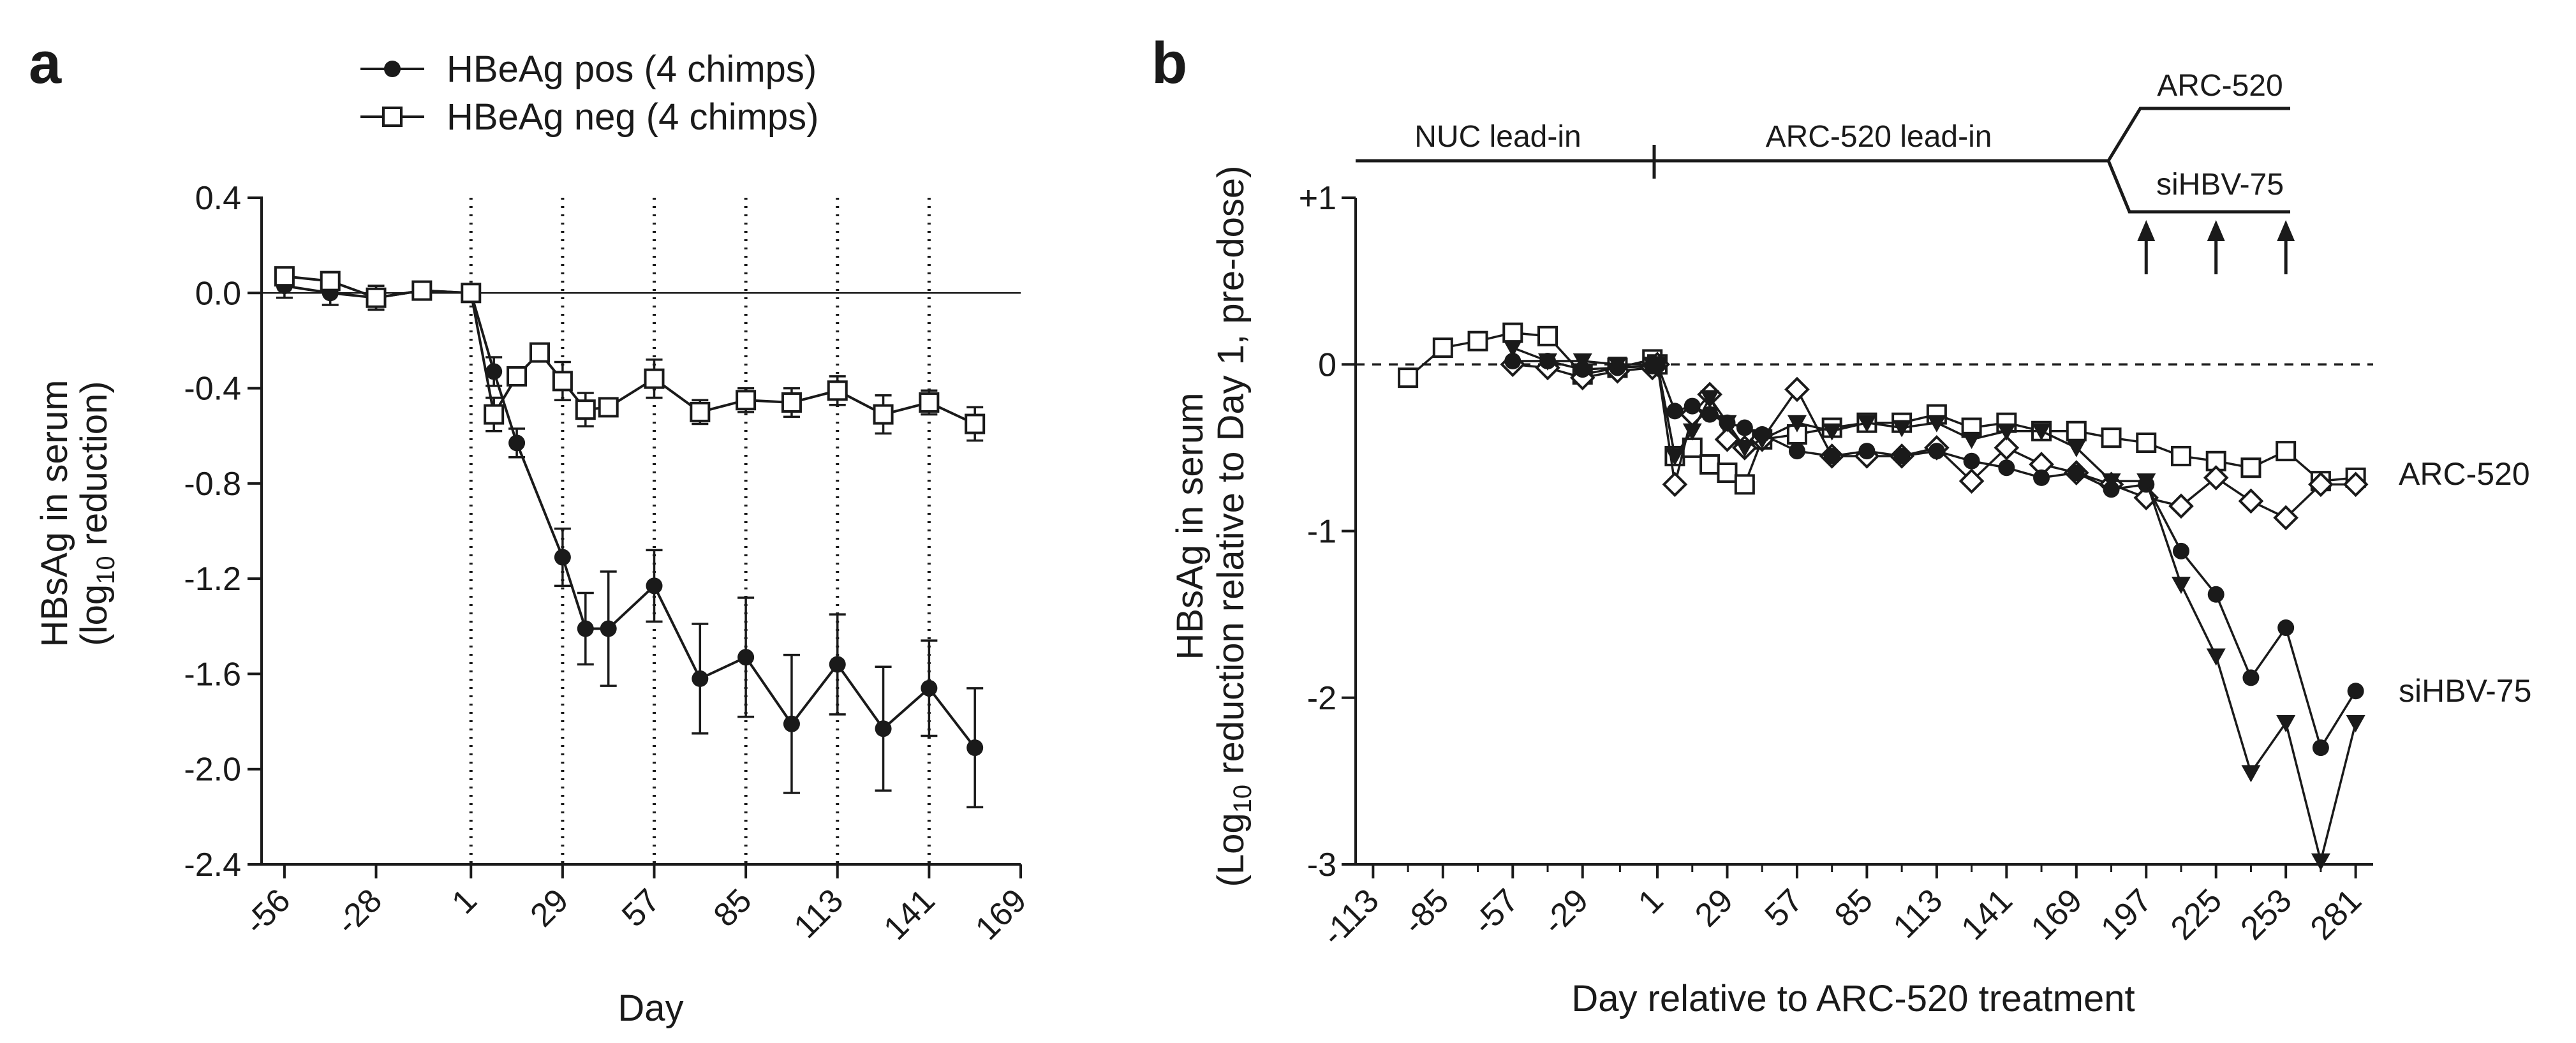 The height and width of the screenshot is (1043, 2576). I want to click on panel-b-x-tick-label-10: 169, so click(2056, 915).